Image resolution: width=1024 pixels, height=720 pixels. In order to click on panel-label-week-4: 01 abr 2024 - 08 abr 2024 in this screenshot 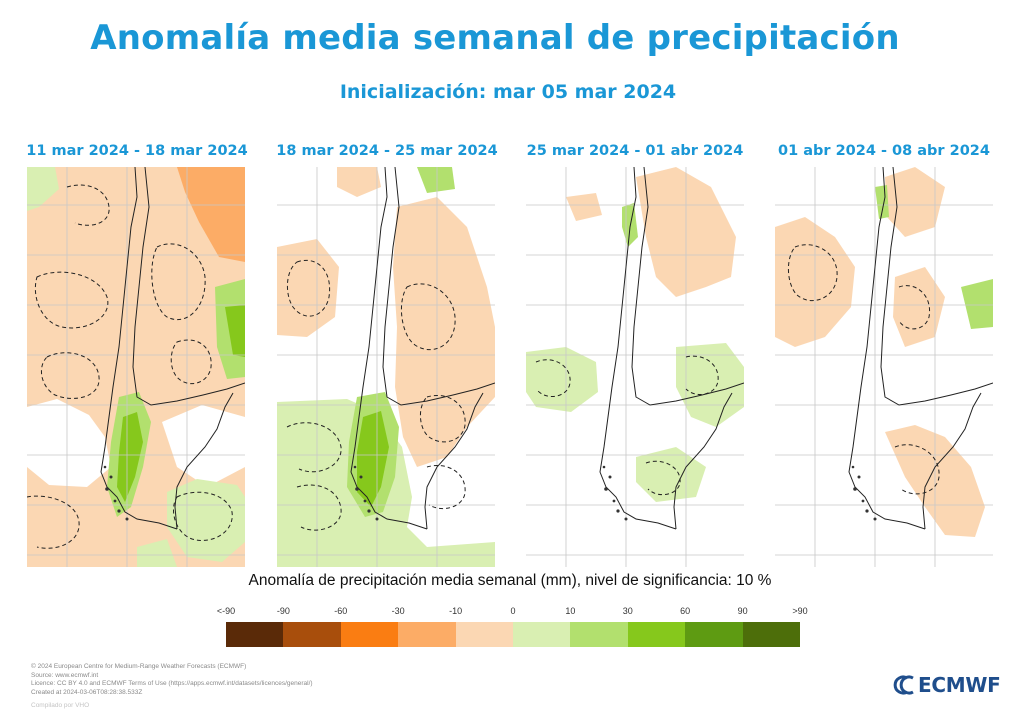, I will do `click(883, 151)`.